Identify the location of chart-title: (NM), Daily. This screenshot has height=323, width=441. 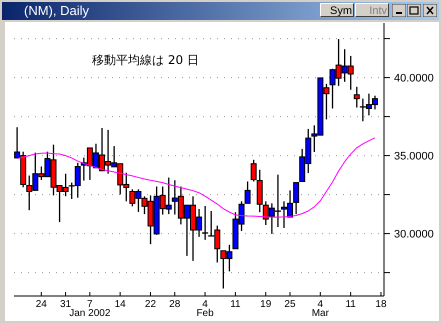
(56, 10).